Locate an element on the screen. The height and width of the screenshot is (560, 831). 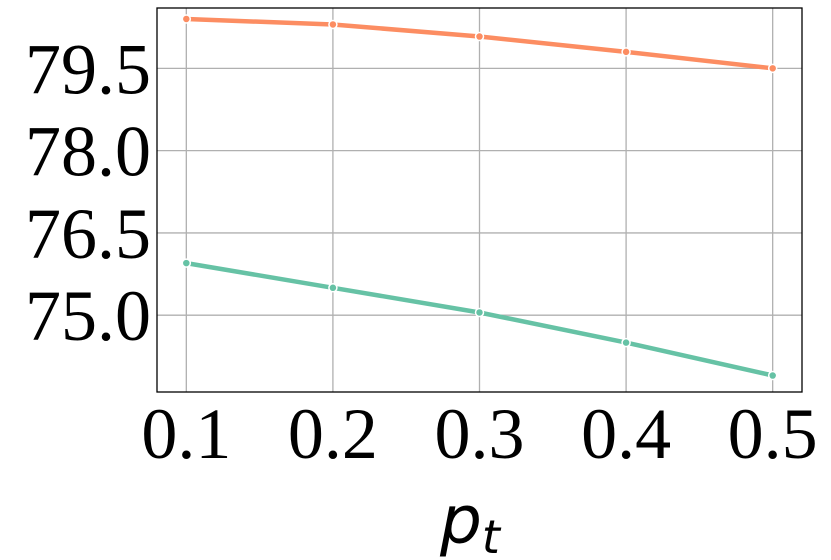
x-tick-label-2: 0.3 is located at coordinates (480, 434).